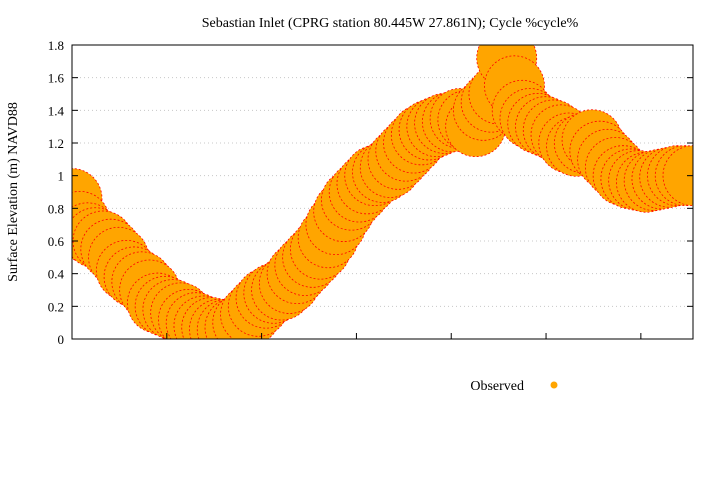 The width and height of the screenshot is (720, 504). What do you see at coordinates (56, 110) in the screenshot?
I see `y-tick-label: 1.4` at bounding box center [56, 110].